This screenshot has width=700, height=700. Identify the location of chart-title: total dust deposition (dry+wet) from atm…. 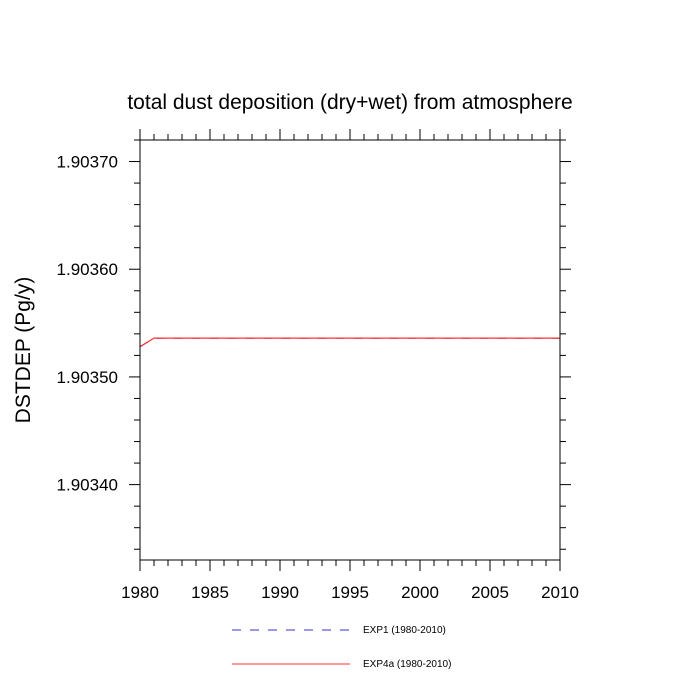
(349, 102).